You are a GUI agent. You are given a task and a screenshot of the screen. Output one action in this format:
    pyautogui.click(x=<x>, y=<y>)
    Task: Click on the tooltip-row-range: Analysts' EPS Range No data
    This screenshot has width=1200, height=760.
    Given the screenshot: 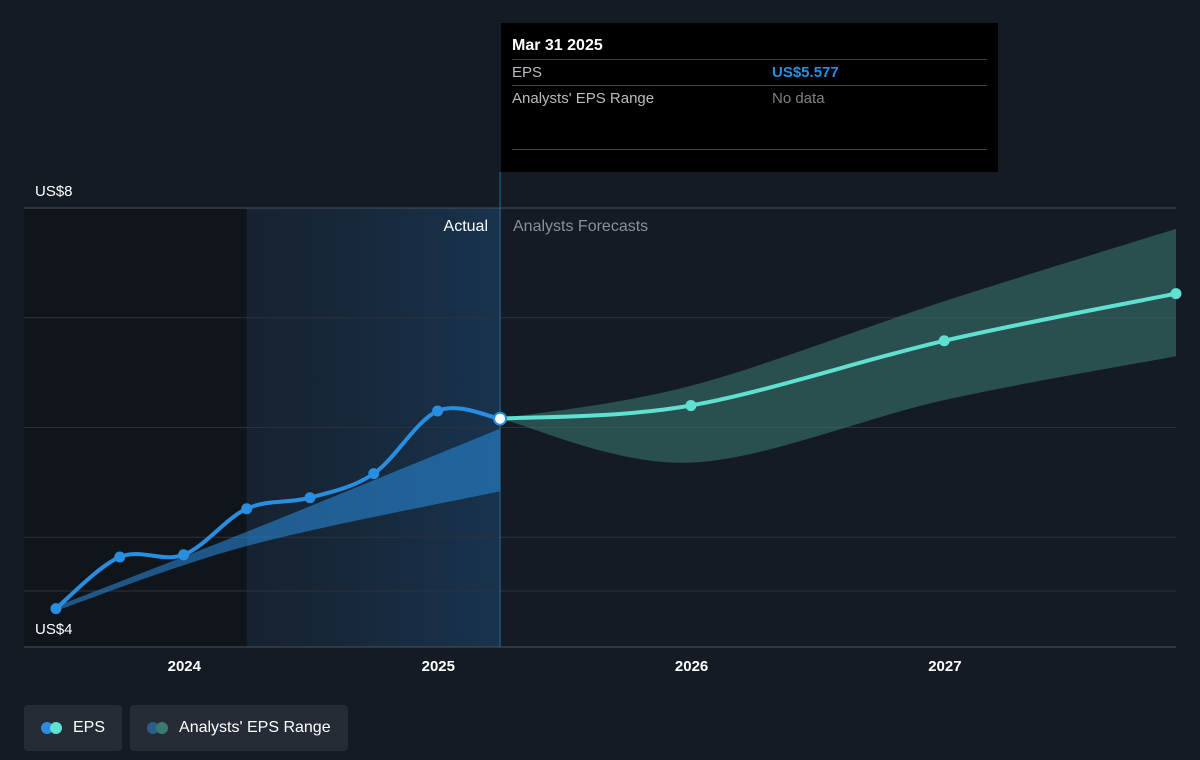 What is the action you would take?
    pyautogui.click(x=749, y=98)
    